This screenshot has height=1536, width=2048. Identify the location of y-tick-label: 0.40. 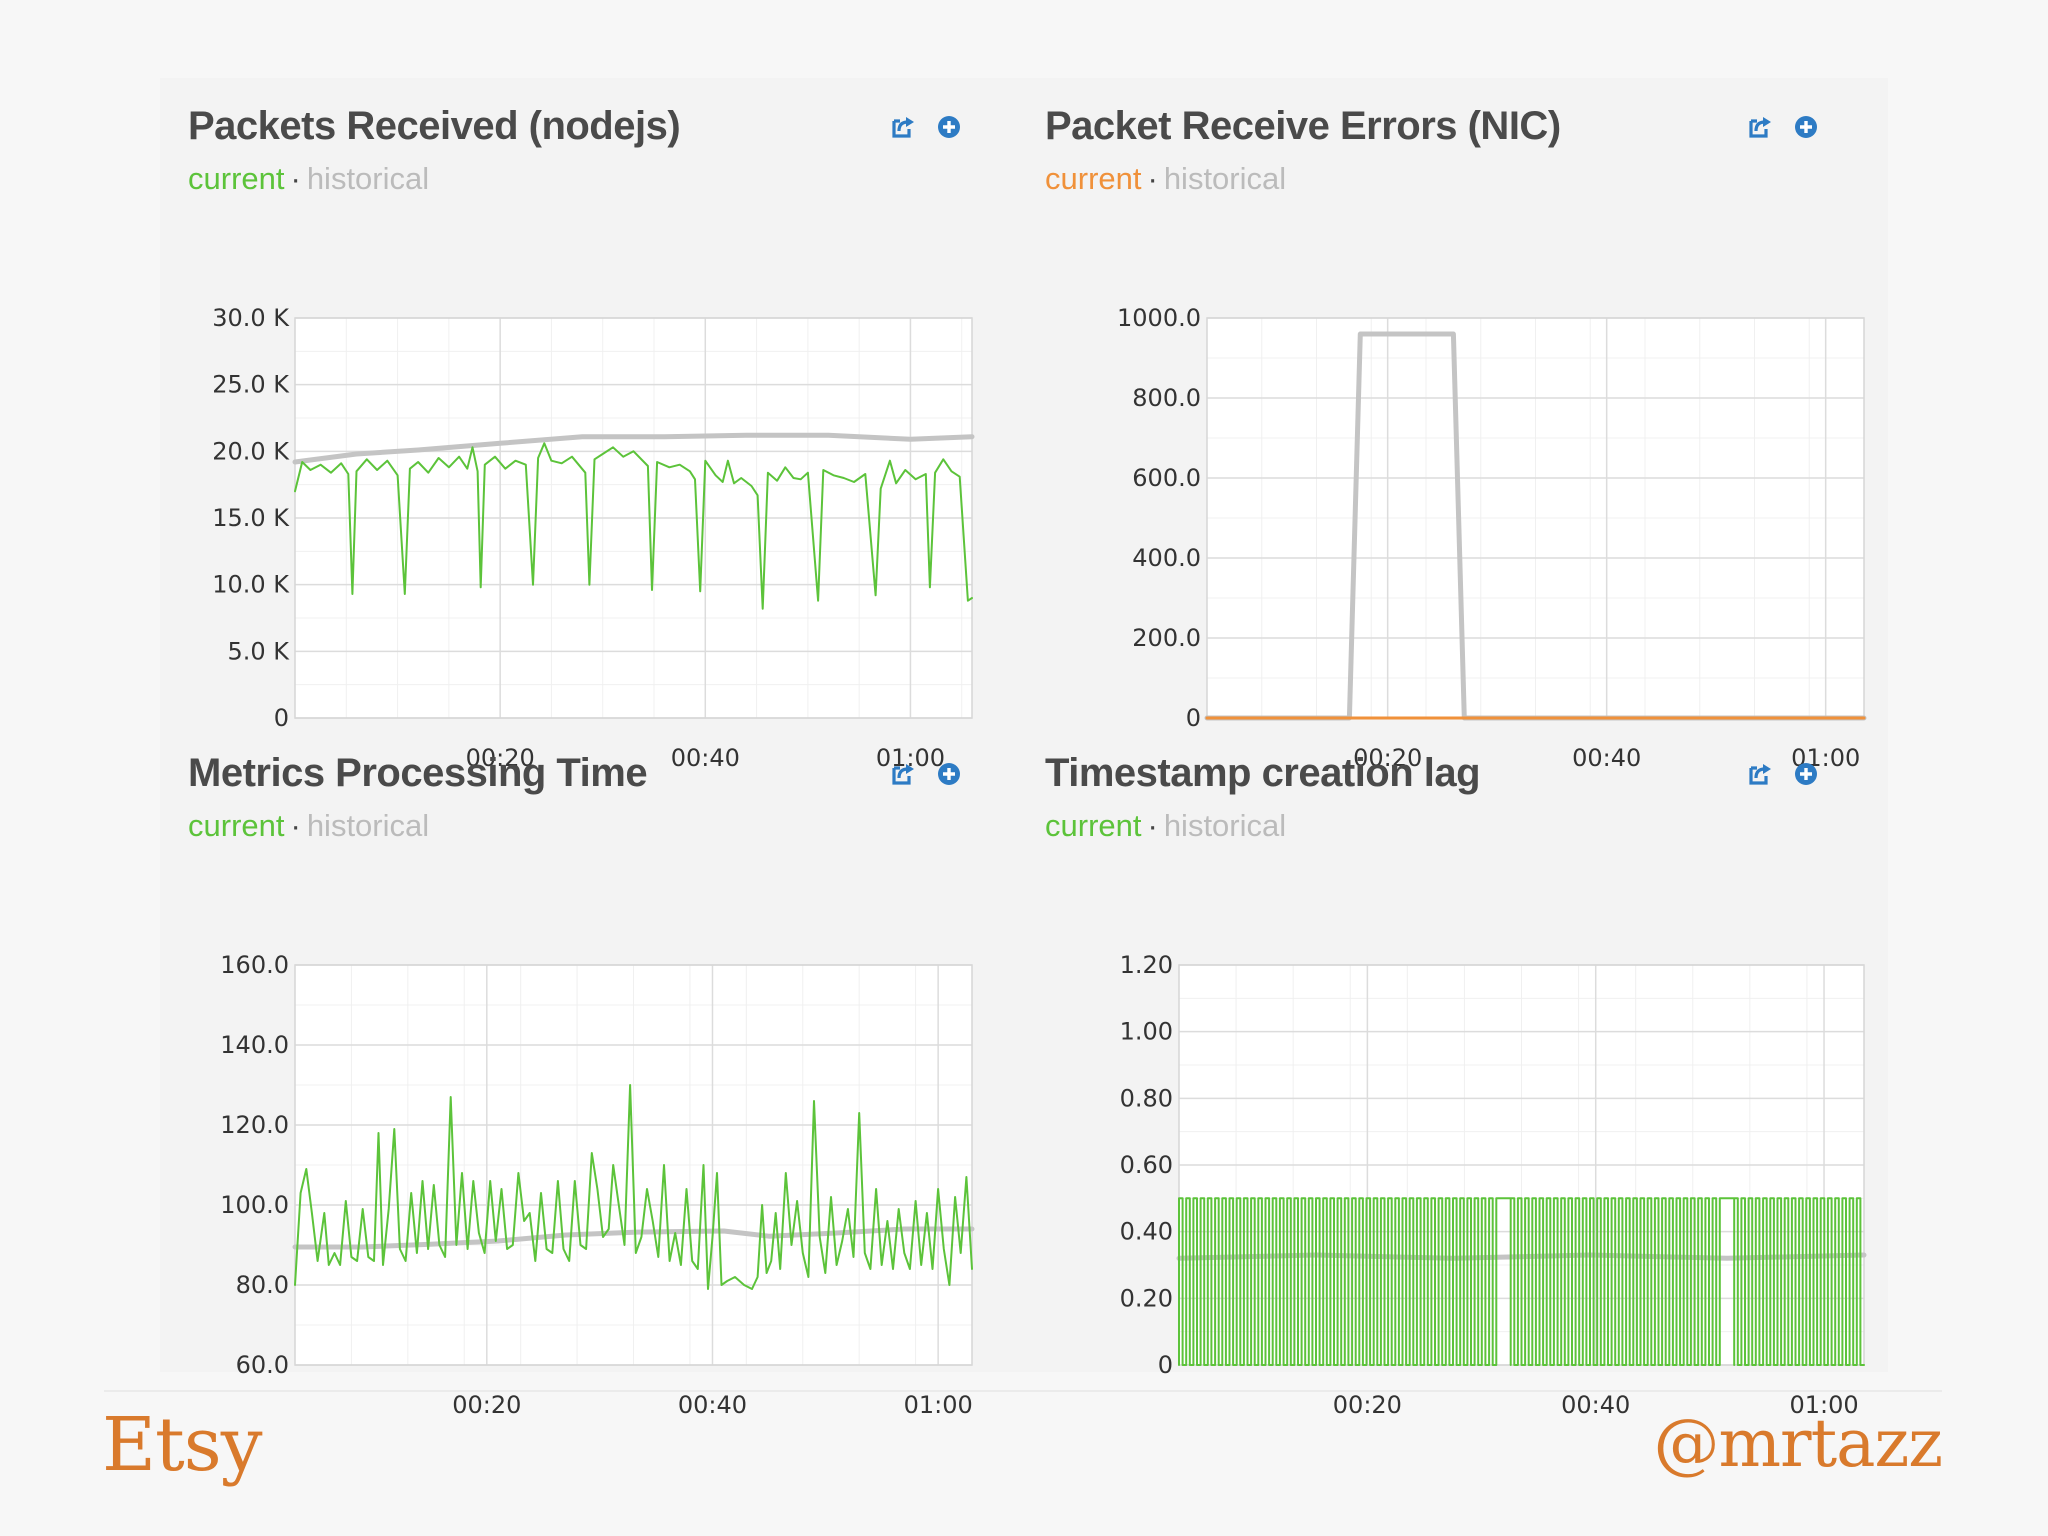
(1146, 1232).